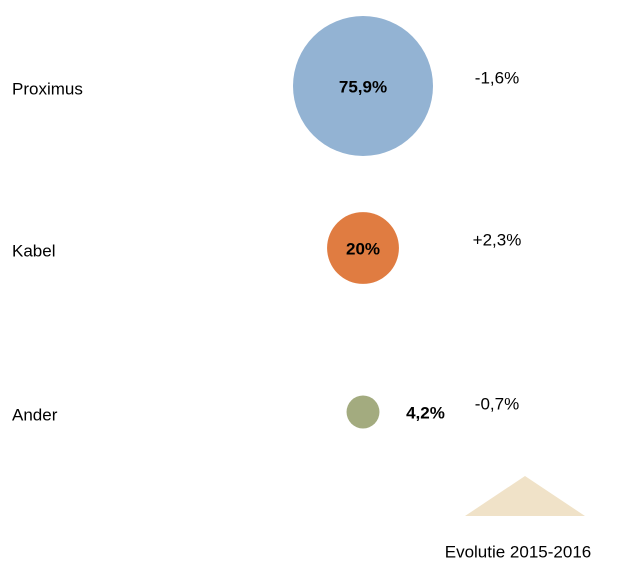 This screenshot has height=566, width=622. I want to click on category-label: Proximus, so click(47, 88).